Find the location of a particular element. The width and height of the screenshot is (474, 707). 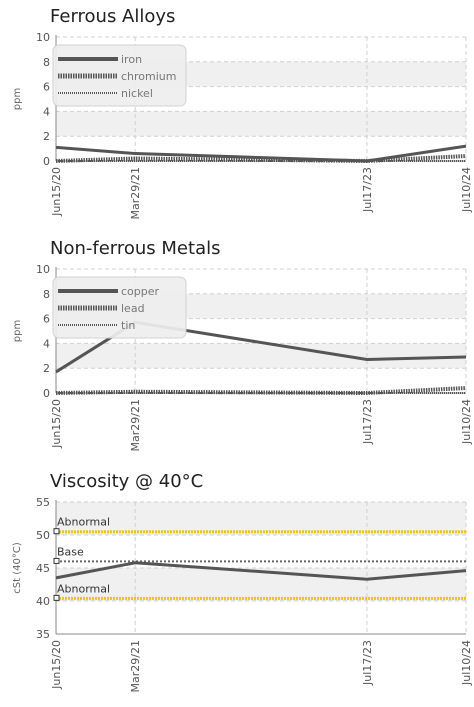

legend-label: tin is located at coordinates (128, 325).